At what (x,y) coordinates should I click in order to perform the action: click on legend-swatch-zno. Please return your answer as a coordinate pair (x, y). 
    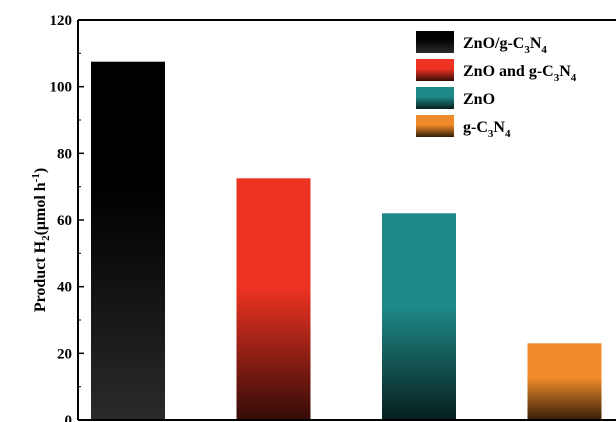
    Looking at the image, I should click on (435, 98).